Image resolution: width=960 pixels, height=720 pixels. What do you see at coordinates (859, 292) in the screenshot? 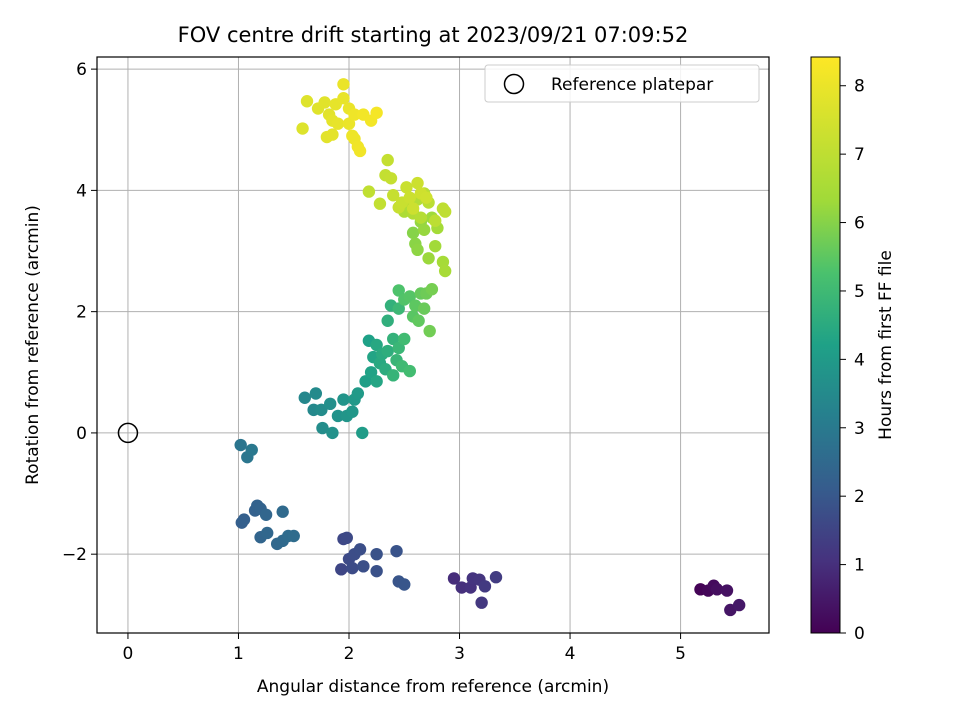
I see `colorbar-tick-label: 5` at bounding box center [859, 292].